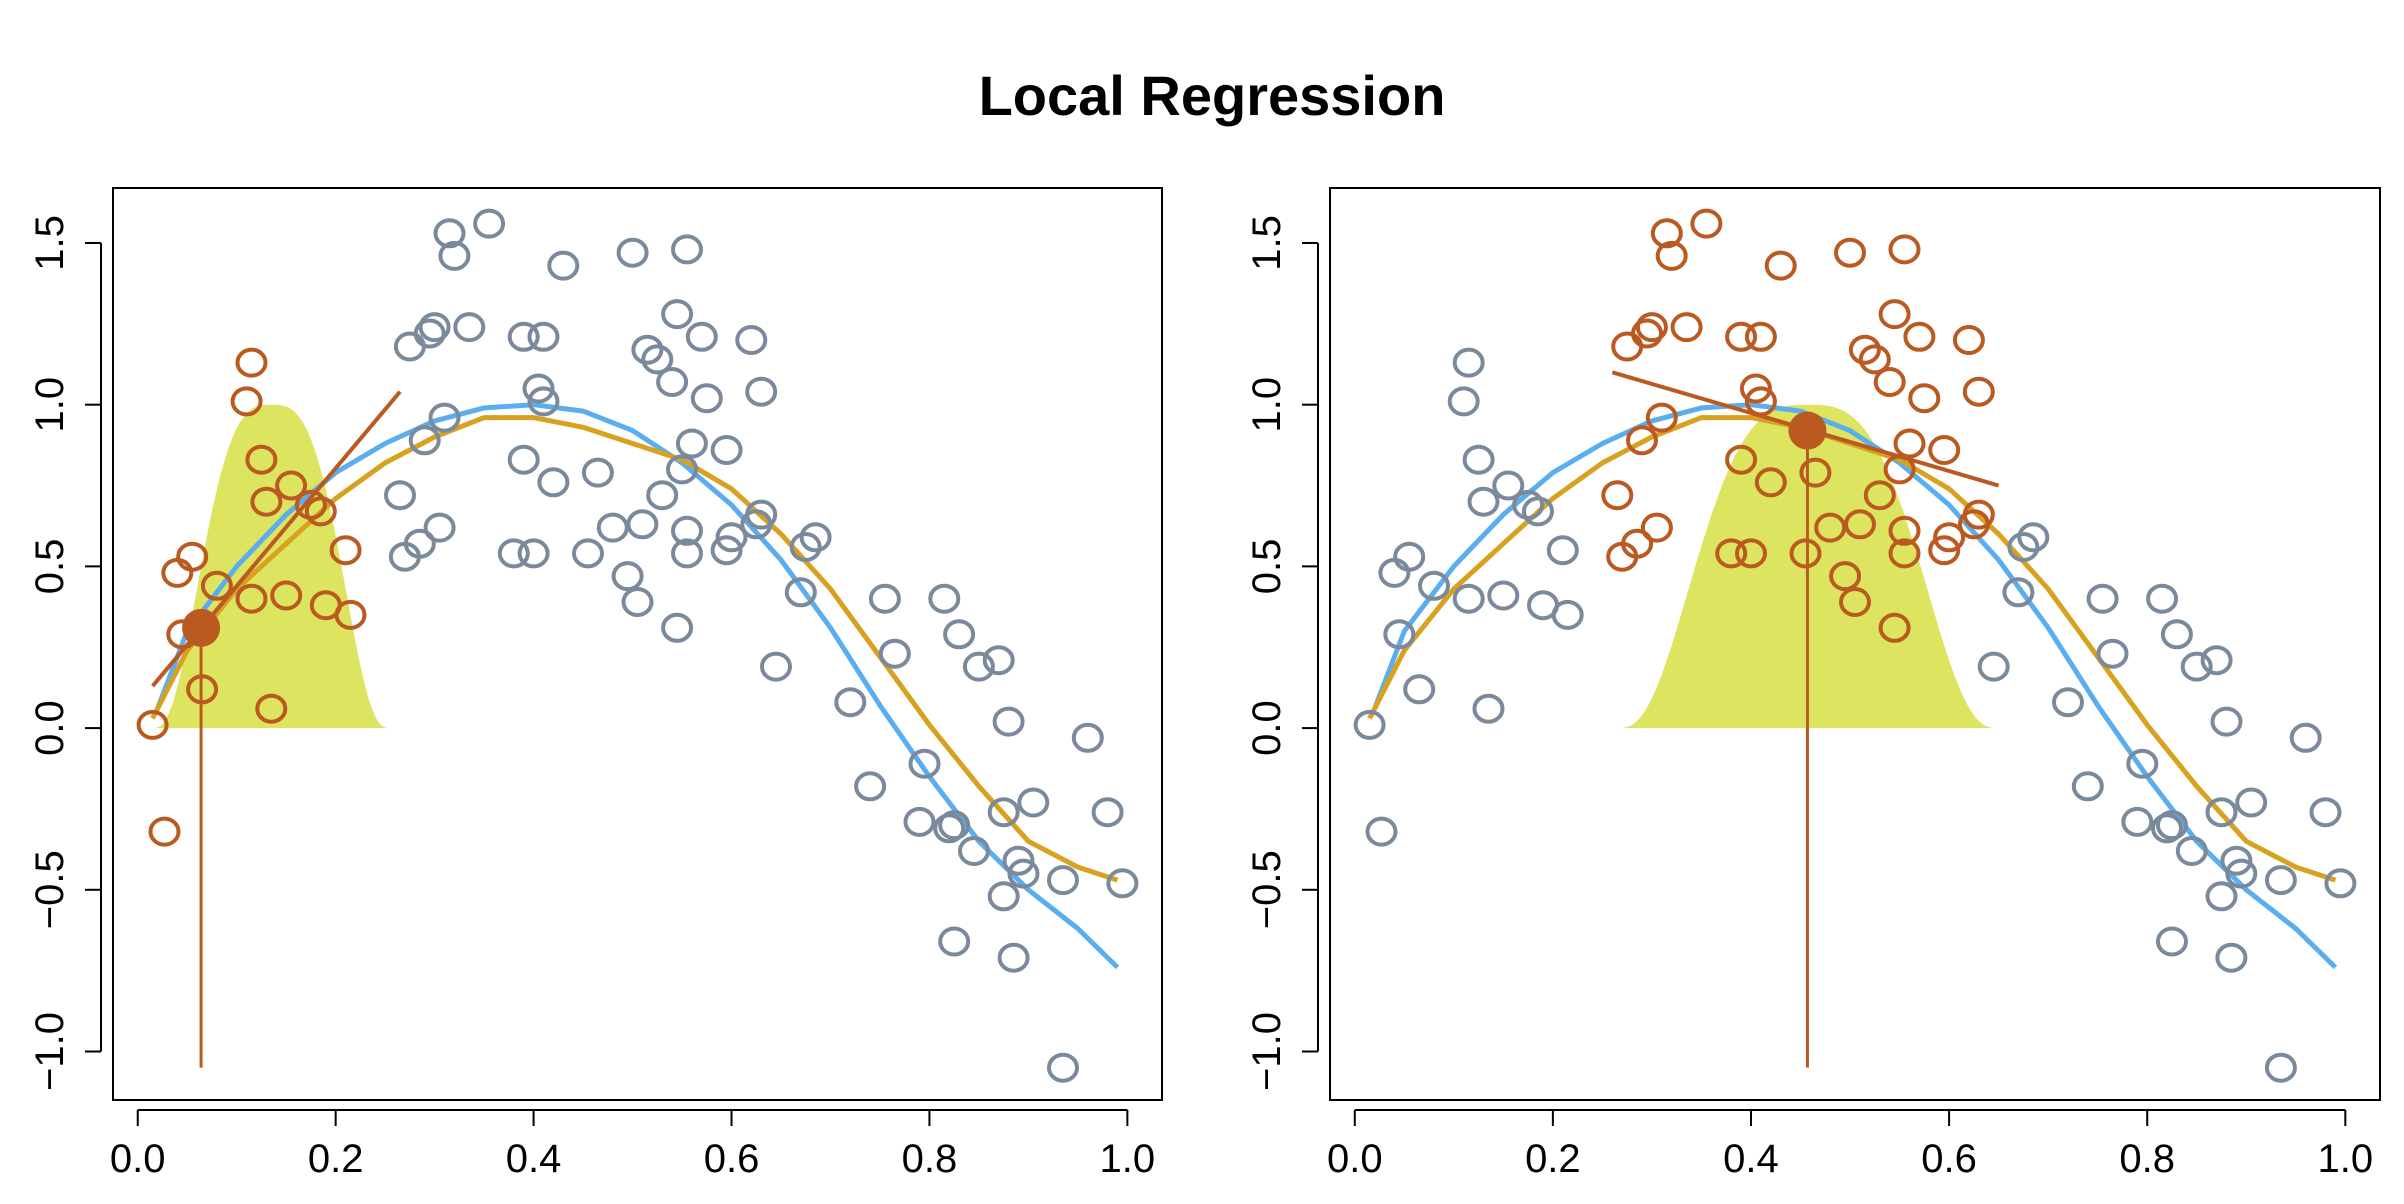  What do you see at coordinates (2147, 1159) in the screenshot?
I see `x-tick-label: 0.8` at bounding box center [2147, 1159].